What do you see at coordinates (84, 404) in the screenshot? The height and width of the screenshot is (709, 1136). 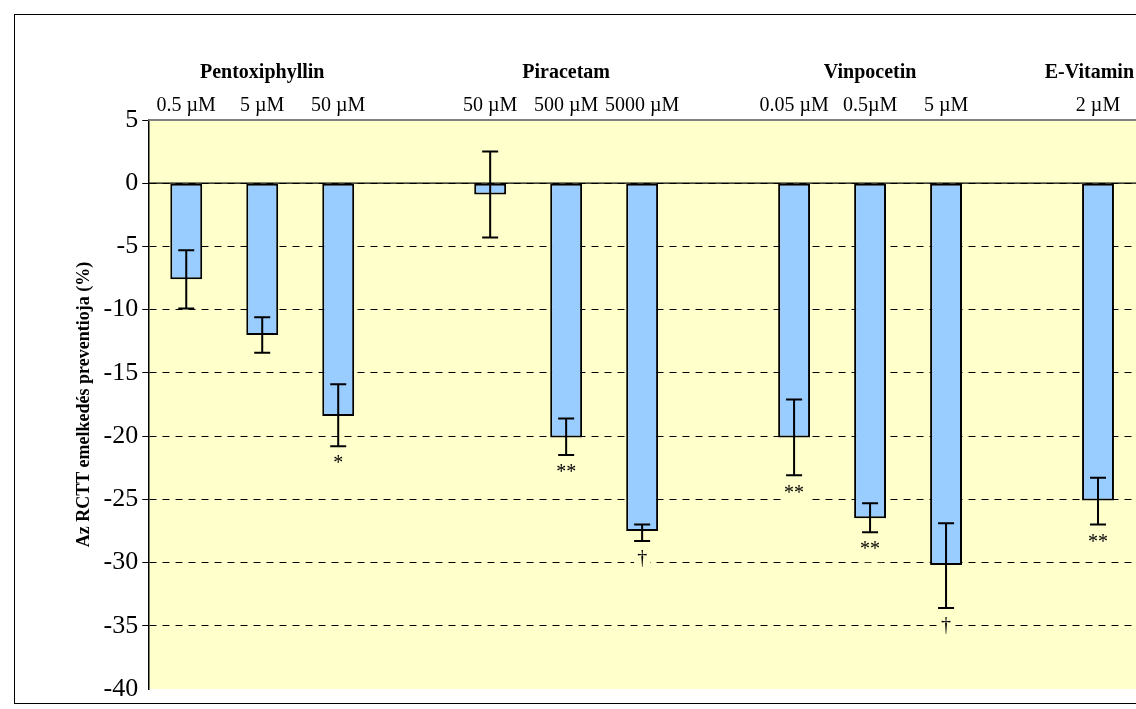 I see `y-axis-title: Az RCTT emelkedés preventioja (%)` at bounding box center [84, 404].